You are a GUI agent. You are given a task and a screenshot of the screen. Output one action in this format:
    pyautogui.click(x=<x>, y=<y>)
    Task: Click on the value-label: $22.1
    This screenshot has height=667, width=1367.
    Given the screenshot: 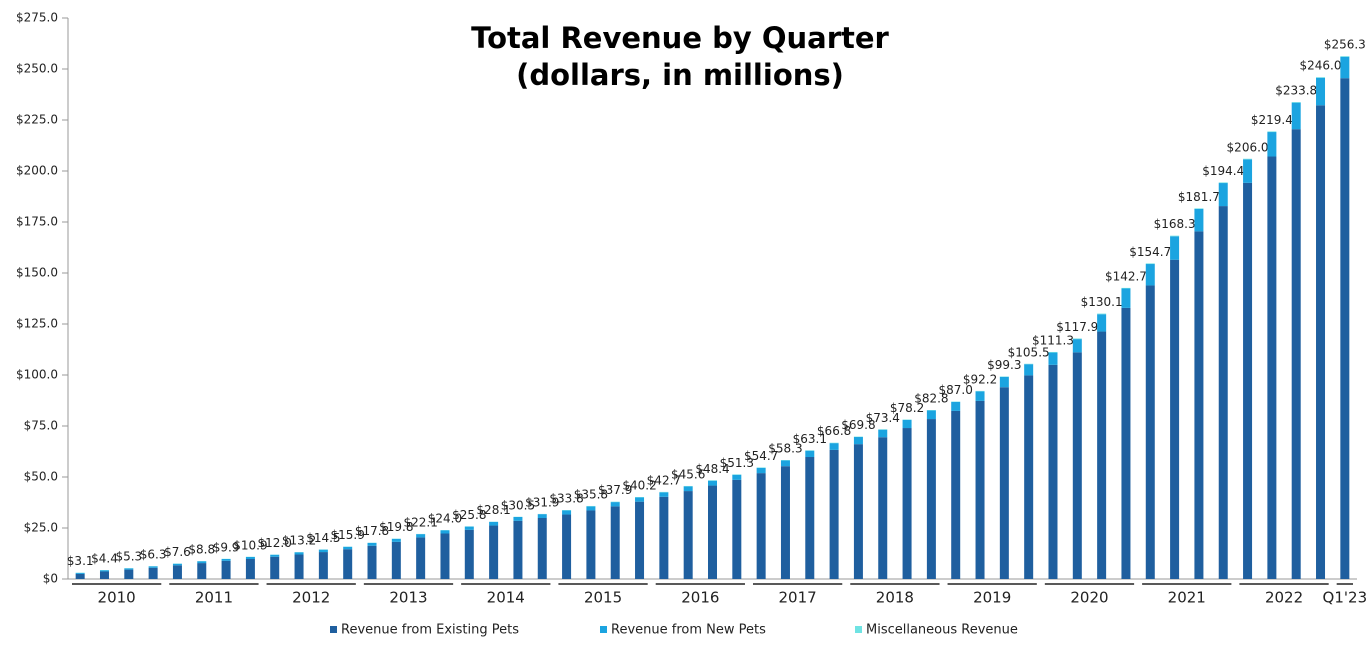 What is the action you would take?
    pyautogui.click(x=420, y=522)
    